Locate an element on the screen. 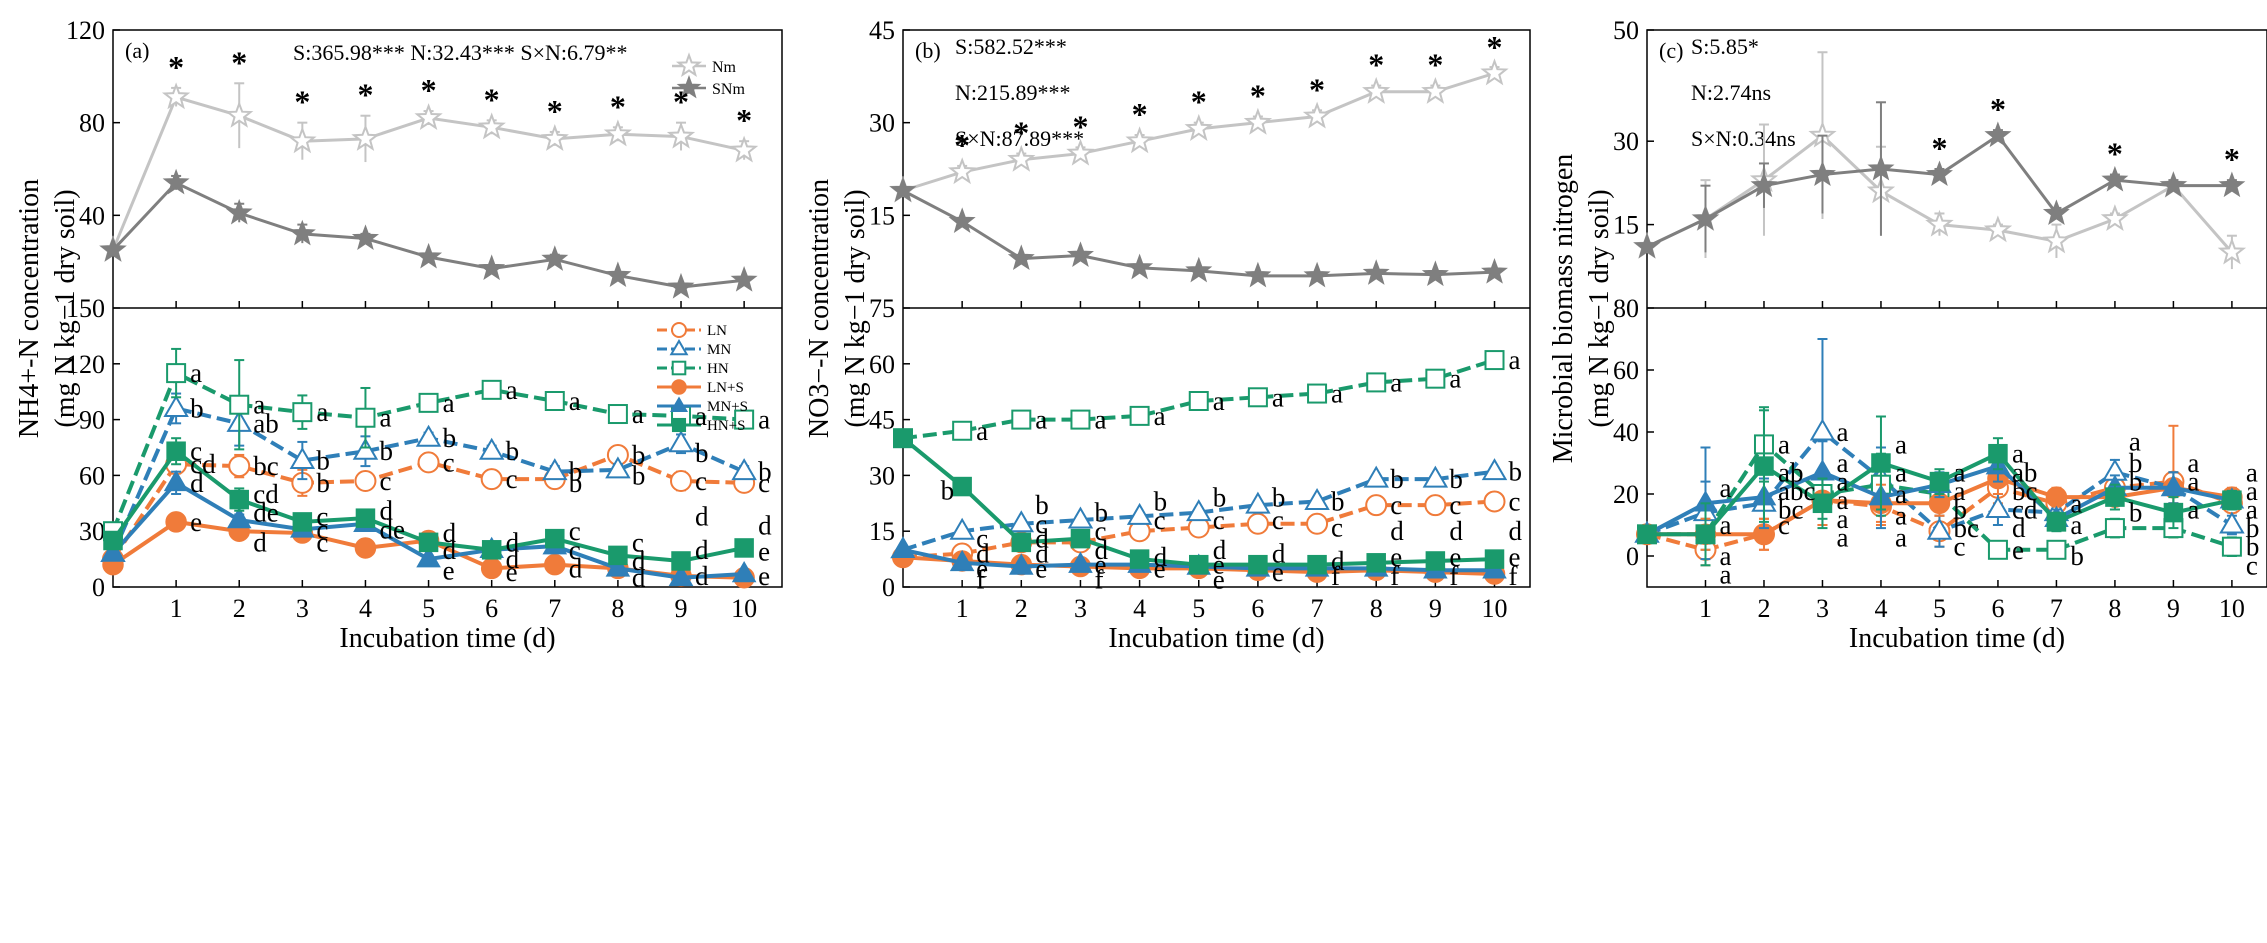 Image resolution: width=2267 pixels, height=943 pixels. x-tick-label: 3 is located at coordinates (302, 608).